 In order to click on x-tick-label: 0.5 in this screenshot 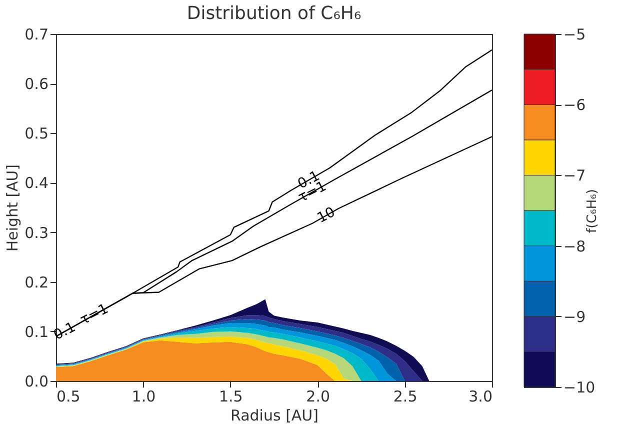, I will do `click(68, 397)`.